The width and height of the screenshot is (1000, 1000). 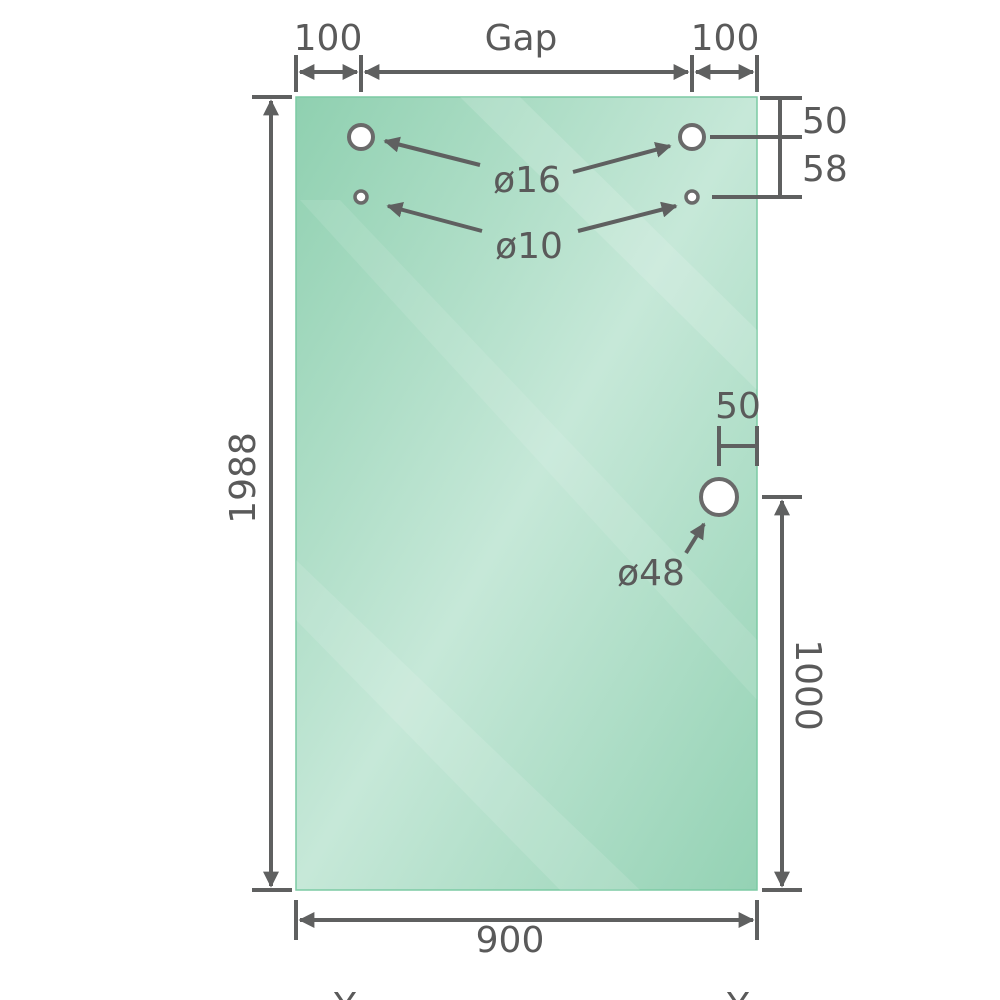 What do you see at coordinates (361, 197) in the screenshot?
I see `lower-left-hole` at bounding box center [361, 197].